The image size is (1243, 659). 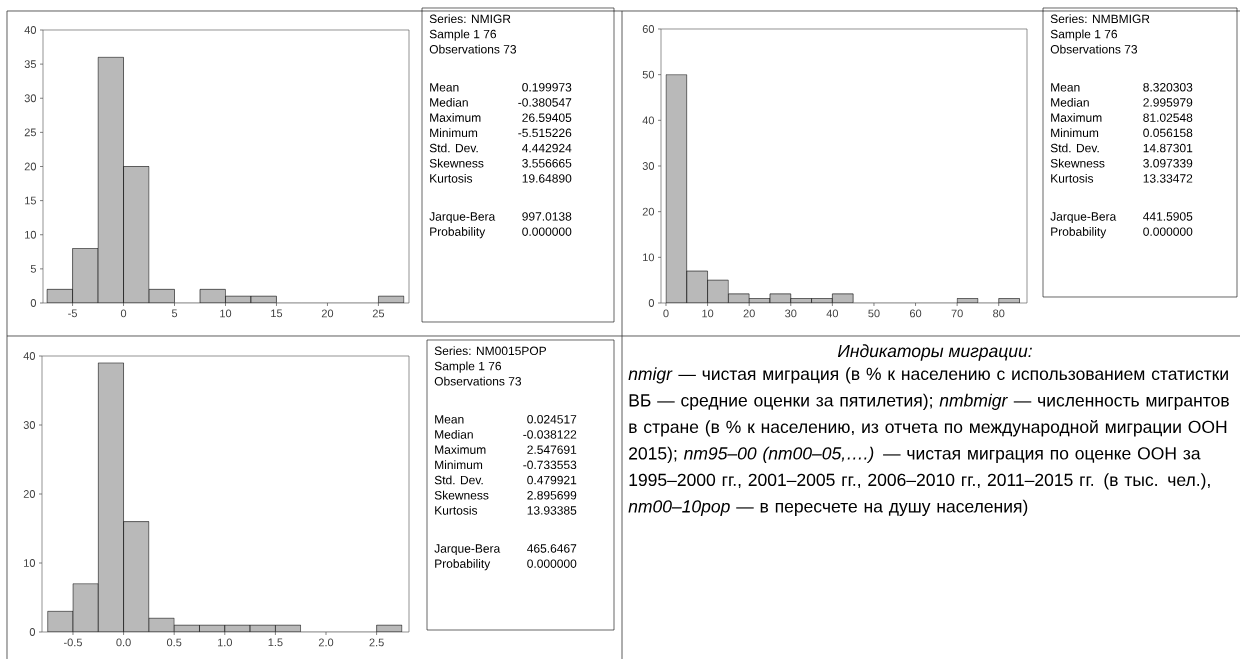 What do you see at coordinates (547, 87) in the screenshot?
I see `text: 0.199973` at bounding box center [547, 87].